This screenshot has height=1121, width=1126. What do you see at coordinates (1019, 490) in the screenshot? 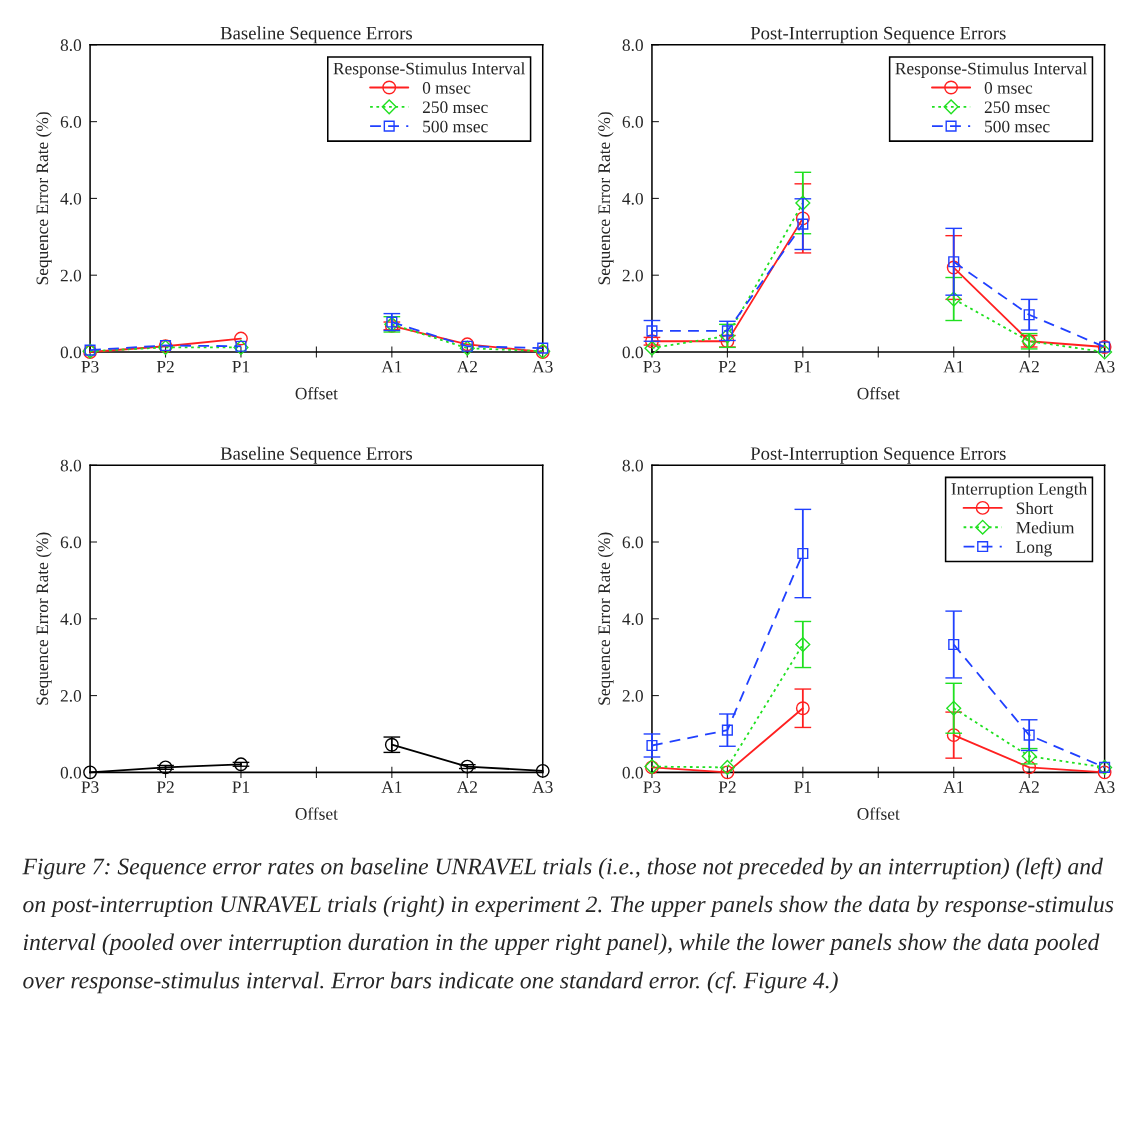
I see `legend-title: Interruption Length` at bounding box center [1019, 490].